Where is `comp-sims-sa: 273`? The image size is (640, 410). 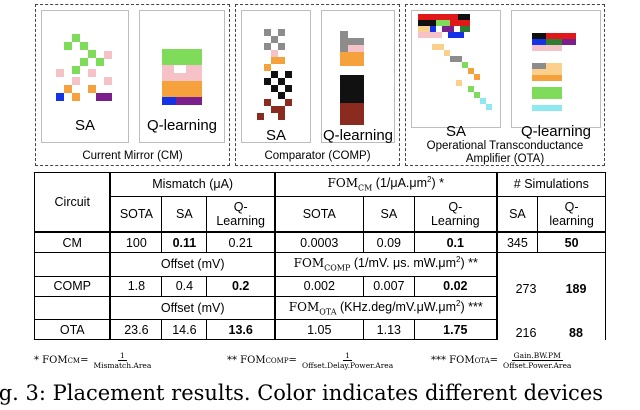 comp-sims-sa: 273 is located at coordinates (526, 289).